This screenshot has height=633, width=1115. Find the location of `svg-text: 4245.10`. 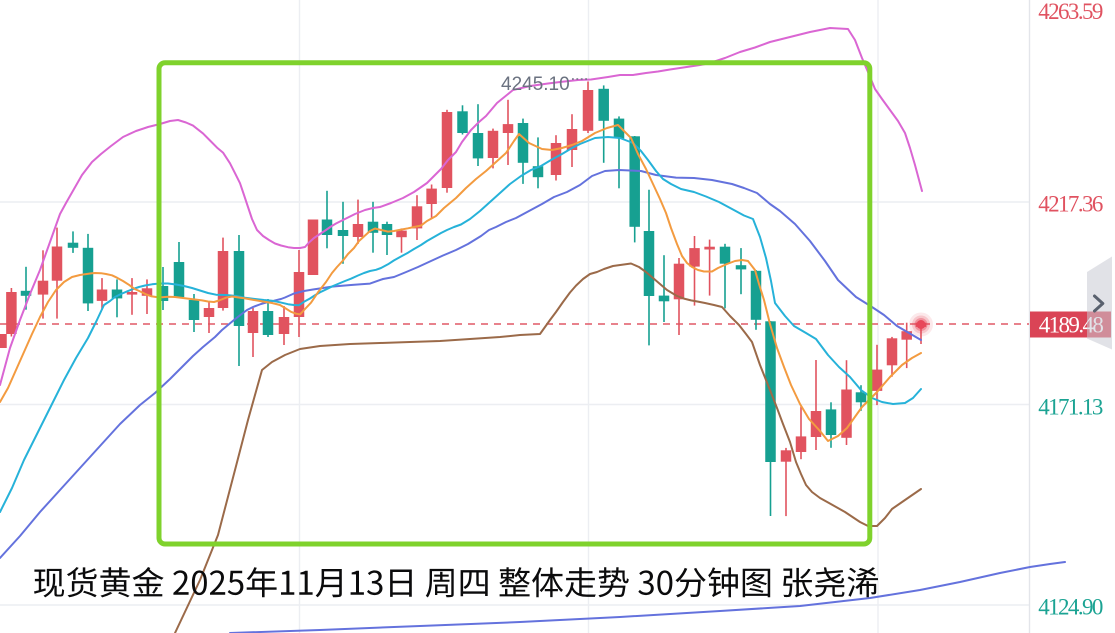

svg-text: 4245.10 is located at coordinates (535, 84).